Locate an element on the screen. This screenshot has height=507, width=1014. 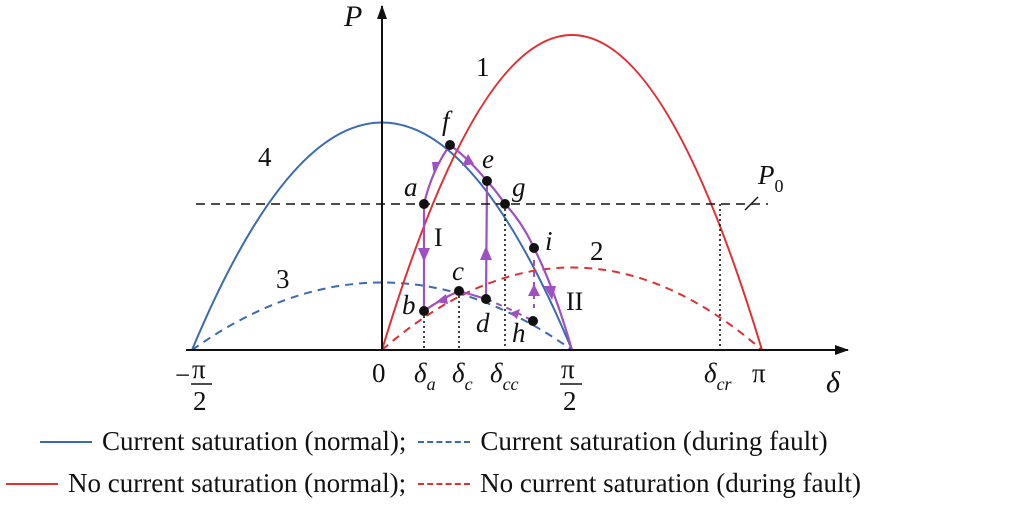
p0-leader is located at coordinates (751, 203).